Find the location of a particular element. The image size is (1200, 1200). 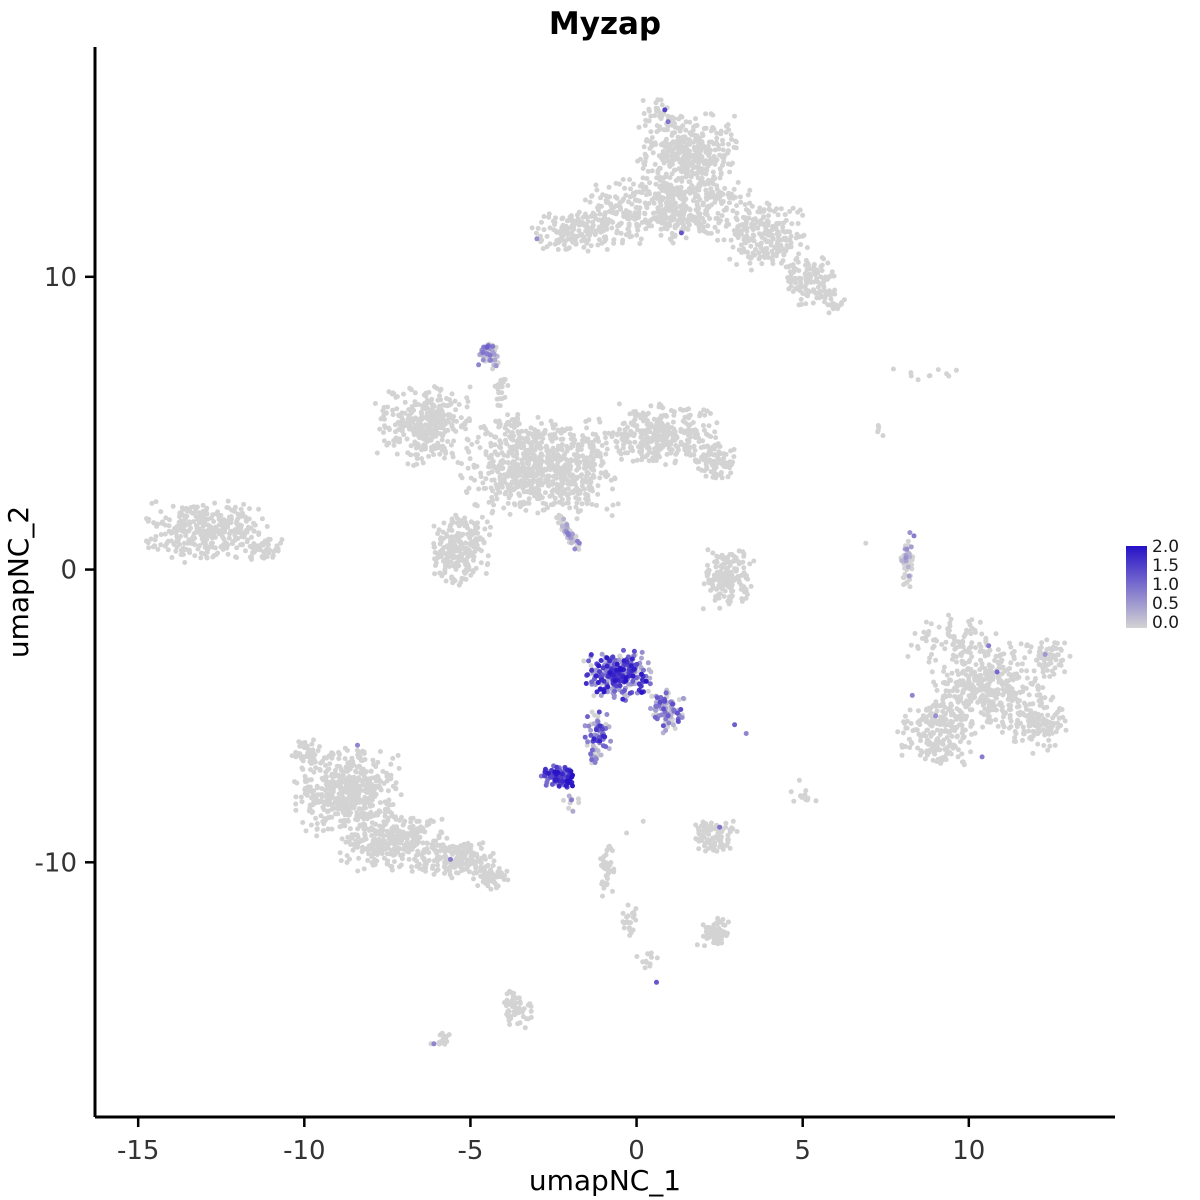

y-tick-label: 10 is located at coordinates (60, 278).